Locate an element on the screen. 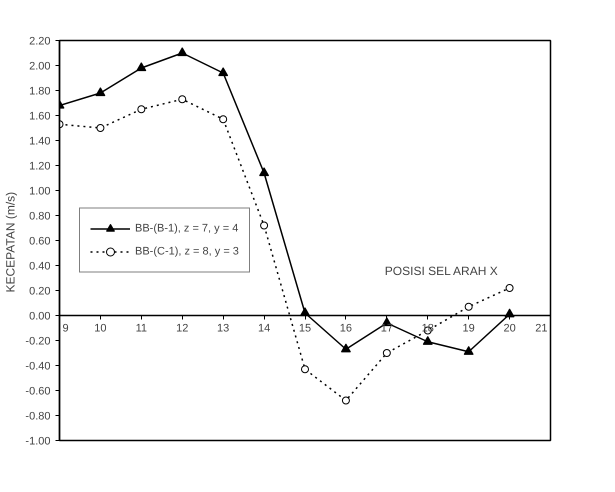 This screenshot has width=615, height=492. y-tick-label: 0.00 is located at coordinates (40, 316).